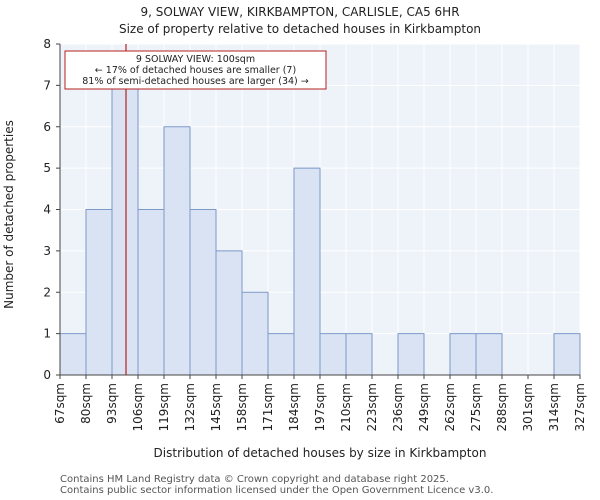 This screenshot has height=500, width=600. Describe the element at coordinates (268, 407) in the screenshot. I see `x-tick-label: 171sqm` at that location.